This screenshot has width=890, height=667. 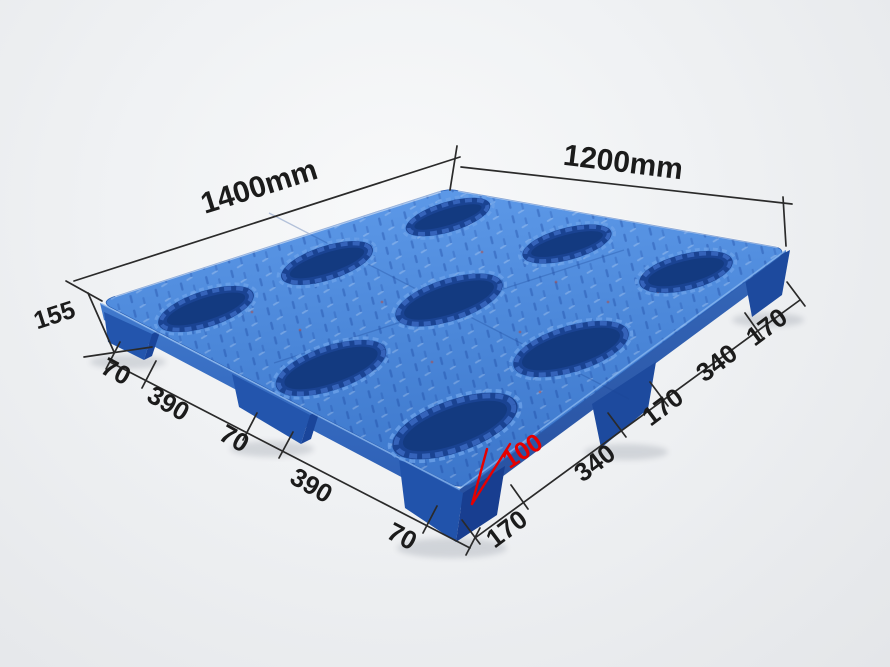 I want to click on dimension-line-length, so click(x=267, y=213).